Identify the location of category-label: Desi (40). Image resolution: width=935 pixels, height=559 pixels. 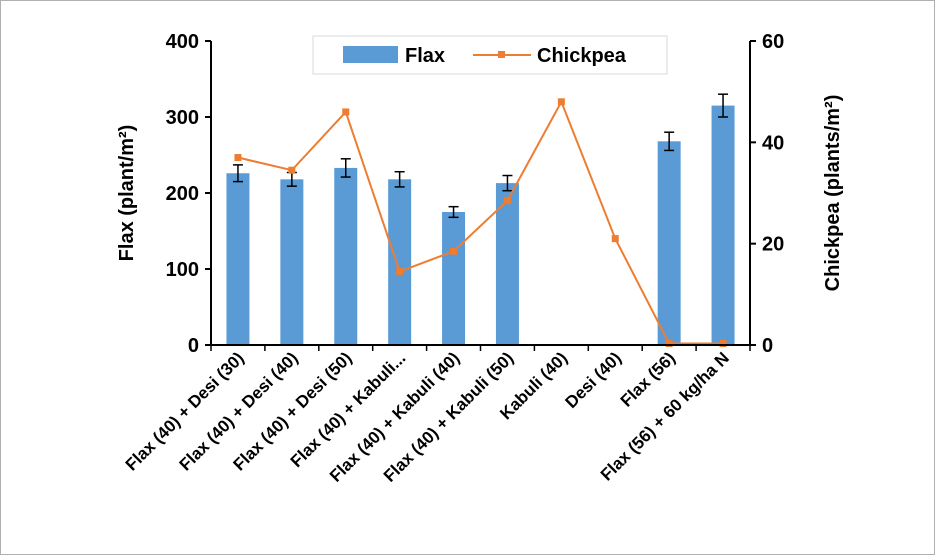
(594, 380).